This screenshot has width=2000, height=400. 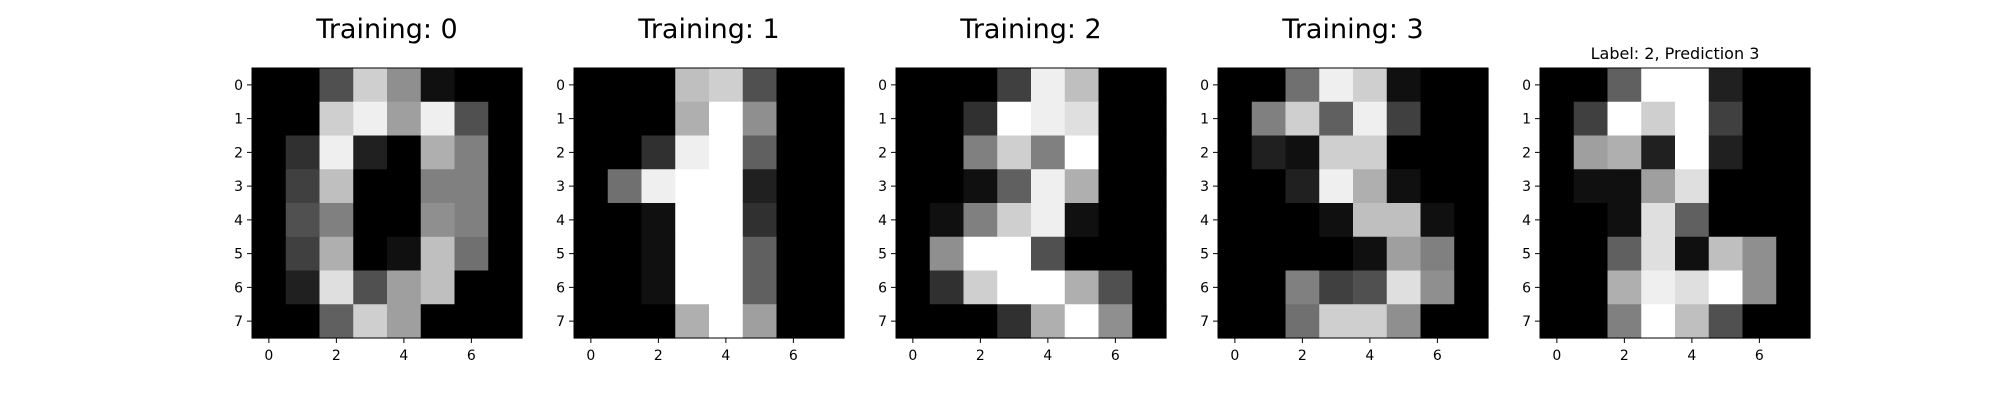 What do you see at coordinates (882, 187) in the screenshot?
I see `y-tick-label: 3` at bounding box center [882, 187].